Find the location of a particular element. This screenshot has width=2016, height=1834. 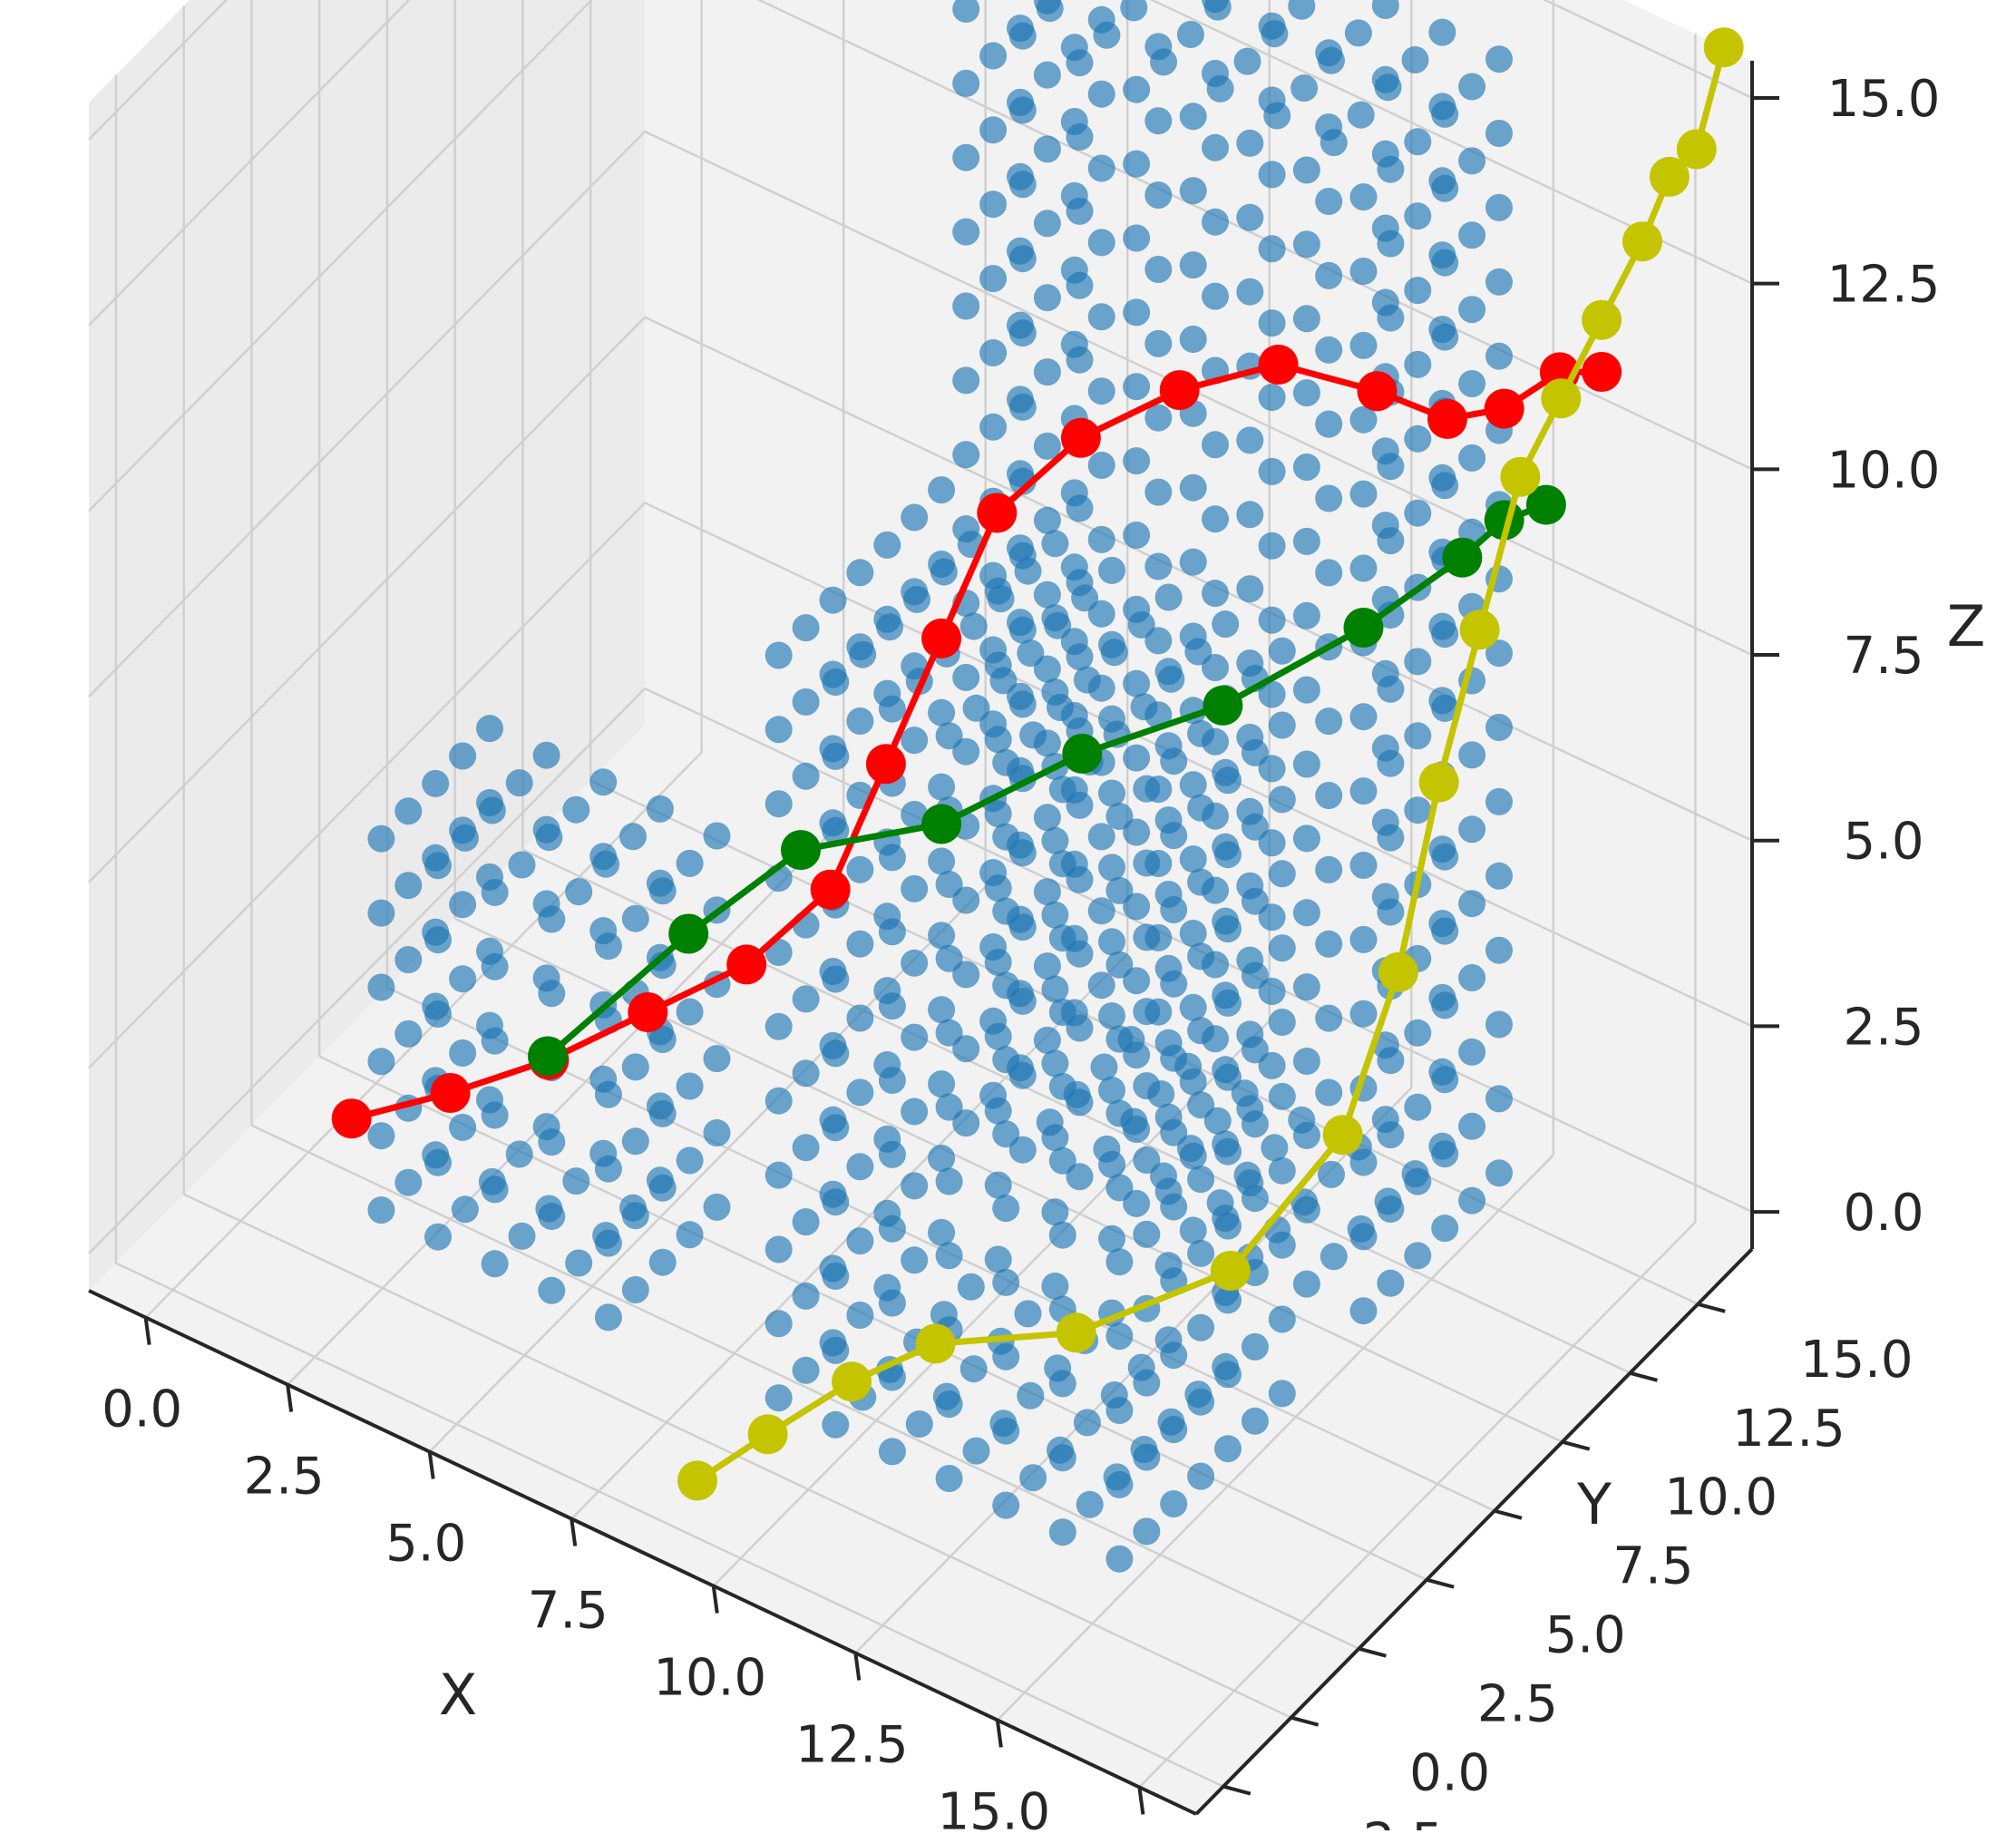

x-tick is located at coordinates (290, 1398).